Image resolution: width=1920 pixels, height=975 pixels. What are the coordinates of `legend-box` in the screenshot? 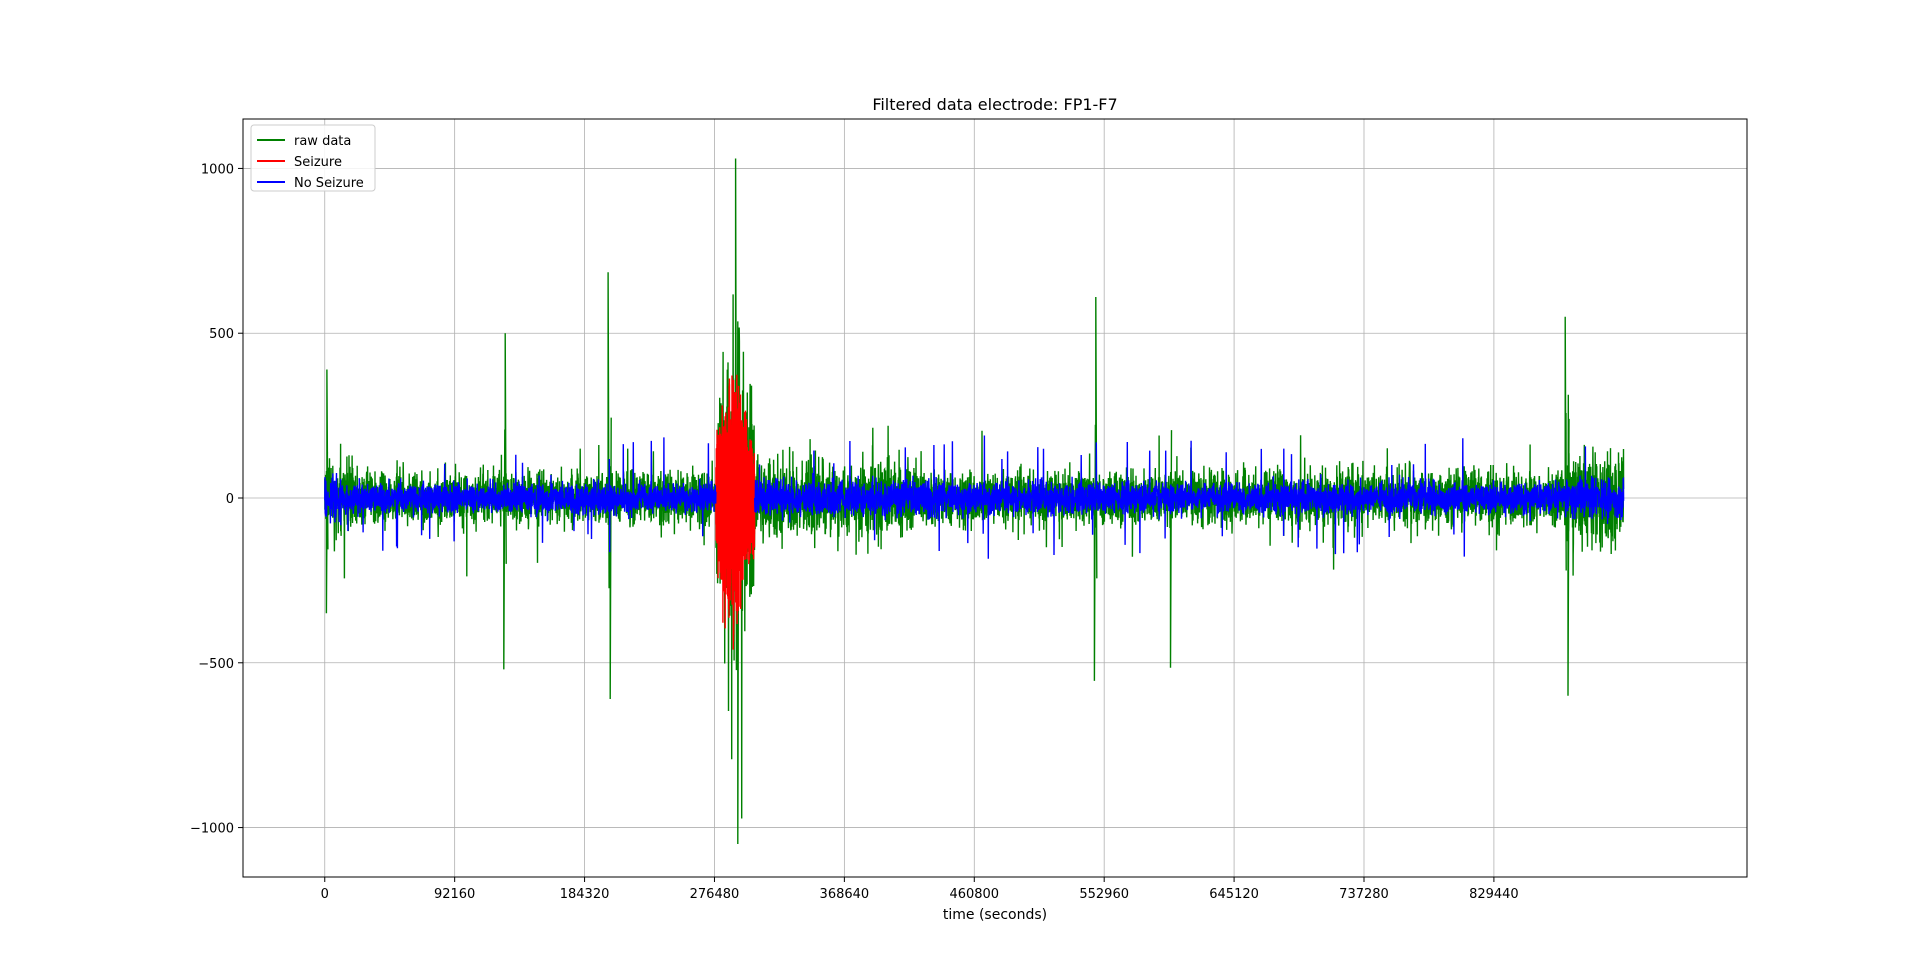 It's located at (313, 158).